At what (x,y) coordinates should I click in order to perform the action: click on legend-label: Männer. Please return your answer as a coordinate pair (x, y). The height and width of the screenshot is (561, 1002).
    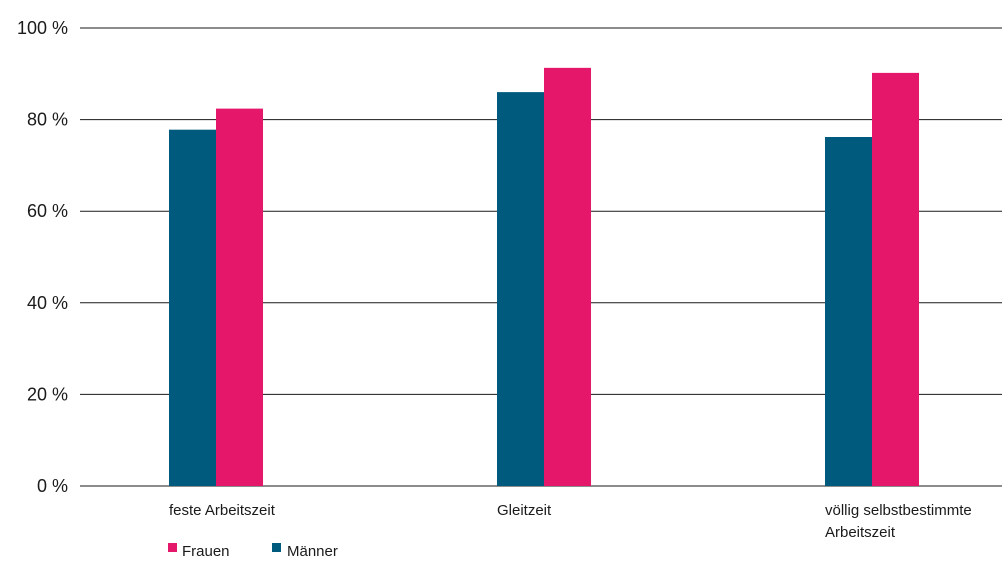
    Looking at the image, I should click on (312, 551).